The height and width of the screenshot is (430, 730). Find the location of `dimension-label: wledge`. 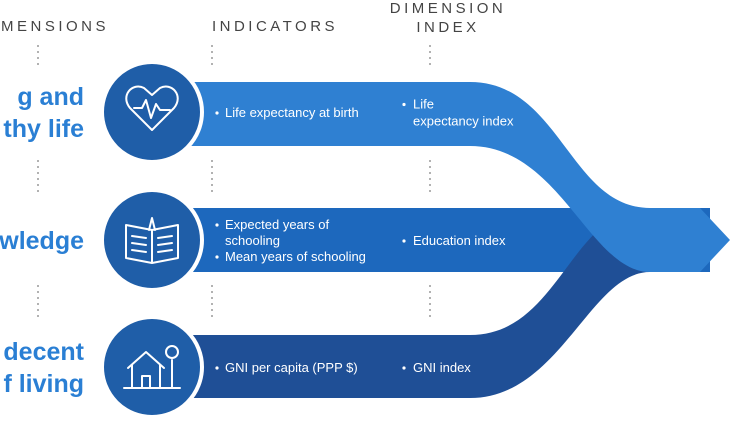

dimension-label: wledge is located at coordinates (42, 241).